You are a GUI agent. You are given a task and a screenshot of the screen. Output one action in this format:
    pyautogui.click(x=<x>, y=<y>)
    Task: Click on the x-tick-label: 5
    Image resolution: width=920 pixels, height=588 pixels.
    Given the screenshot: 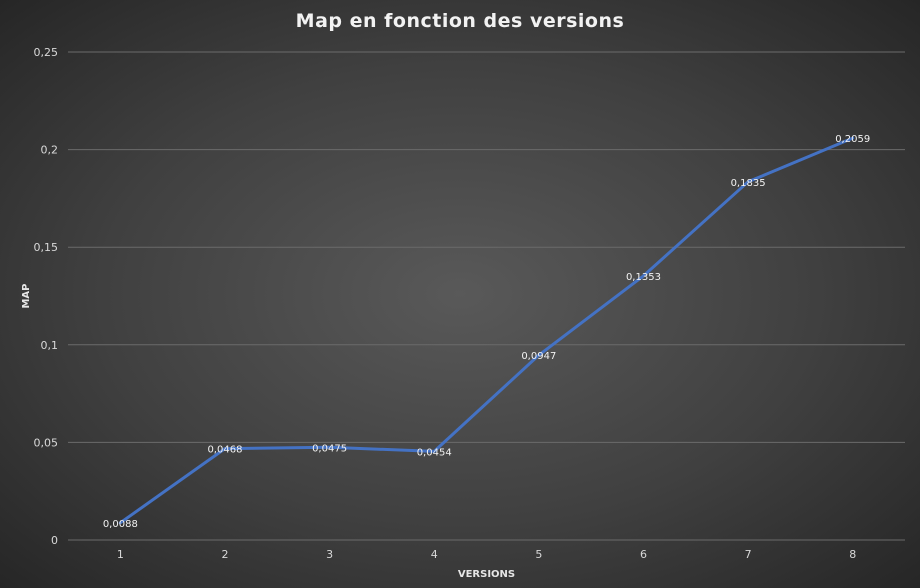 What is the action you would take?
    pyautogui.click(x=538, y=554)
    